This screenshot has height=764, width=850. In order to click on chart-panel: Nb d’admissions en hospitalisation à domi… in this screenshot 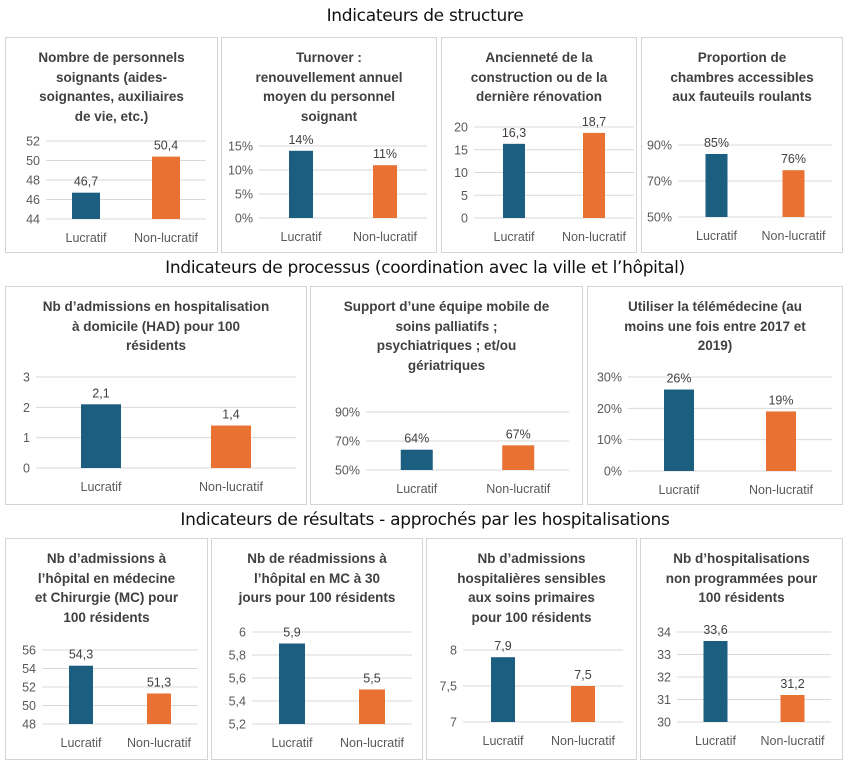, I will do `click(156, 395)`.